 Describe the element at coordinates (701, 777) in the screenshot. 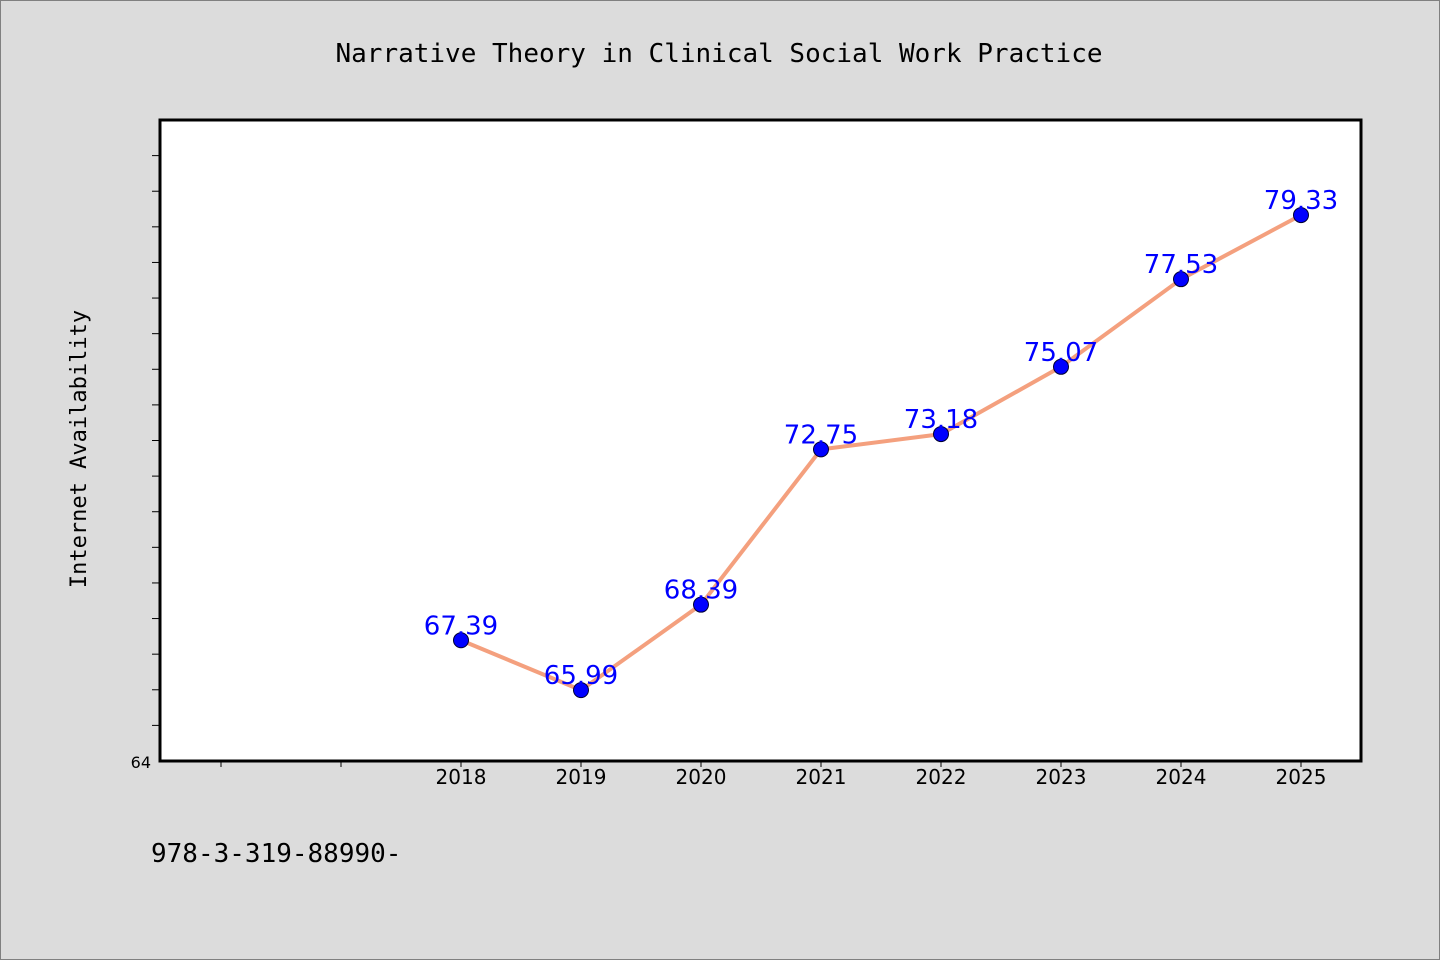

I see `x-tick-label: 2020` at that location.